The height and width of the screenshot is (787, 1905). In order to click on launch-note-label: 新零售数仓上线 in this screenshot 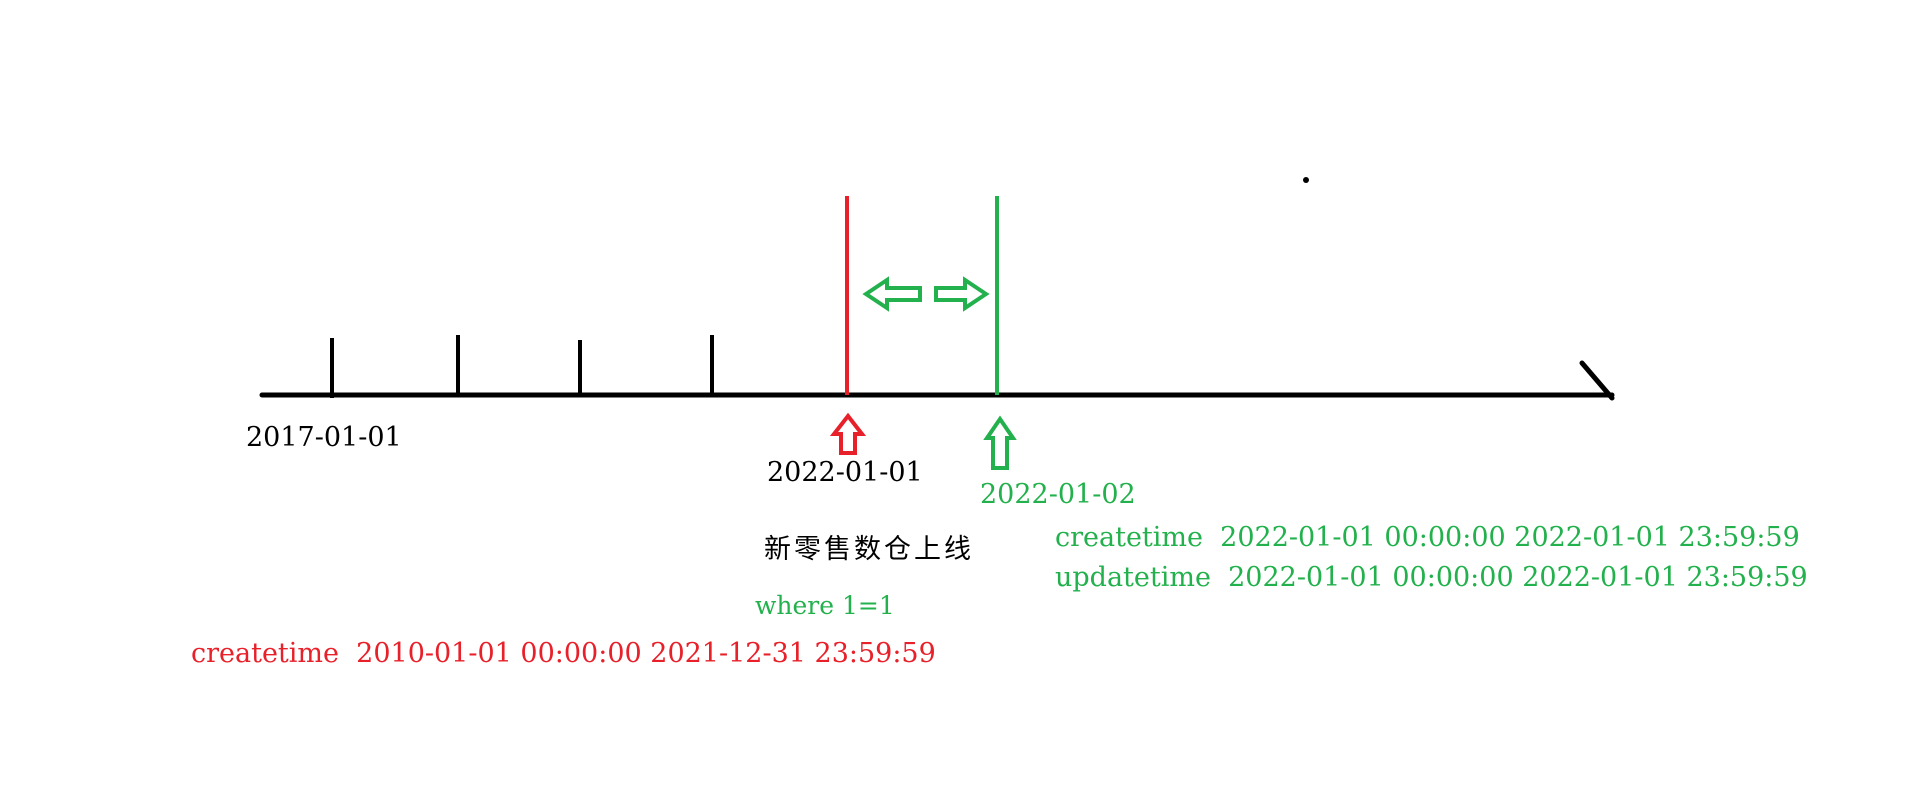, I will do `click(869, 549)`.